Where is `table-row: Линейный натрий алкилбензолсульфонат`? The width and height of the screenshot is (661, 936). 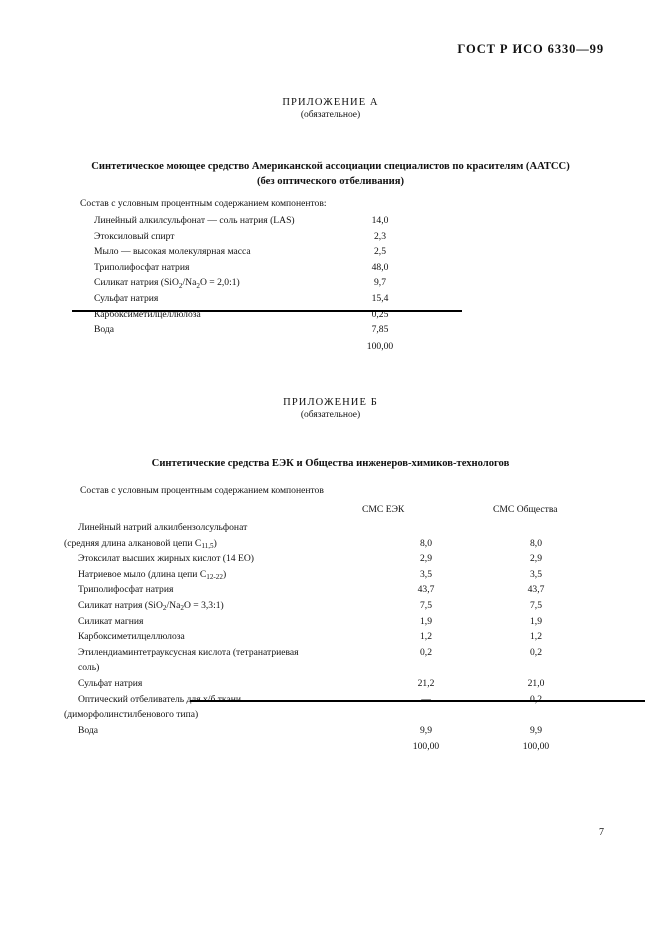
table-row: Линейный натрий алкилбензолсульфонат is located at coordinates (332, 528).